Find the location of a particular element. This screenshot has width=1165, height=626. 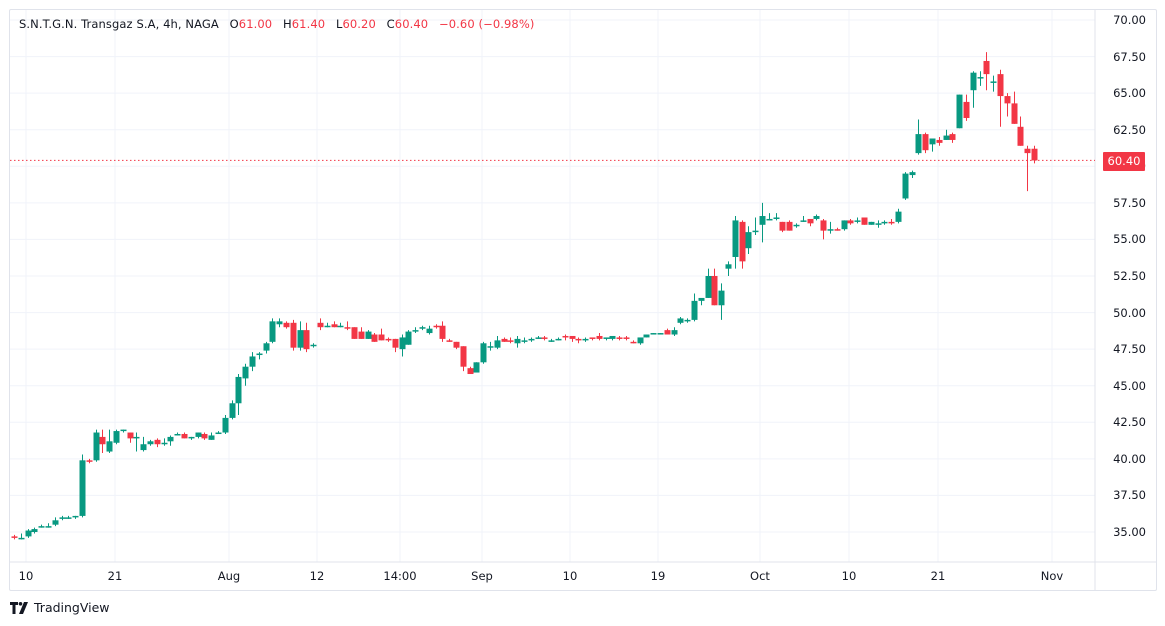

open-value: 61.00 is located at coordinates (255, 24).